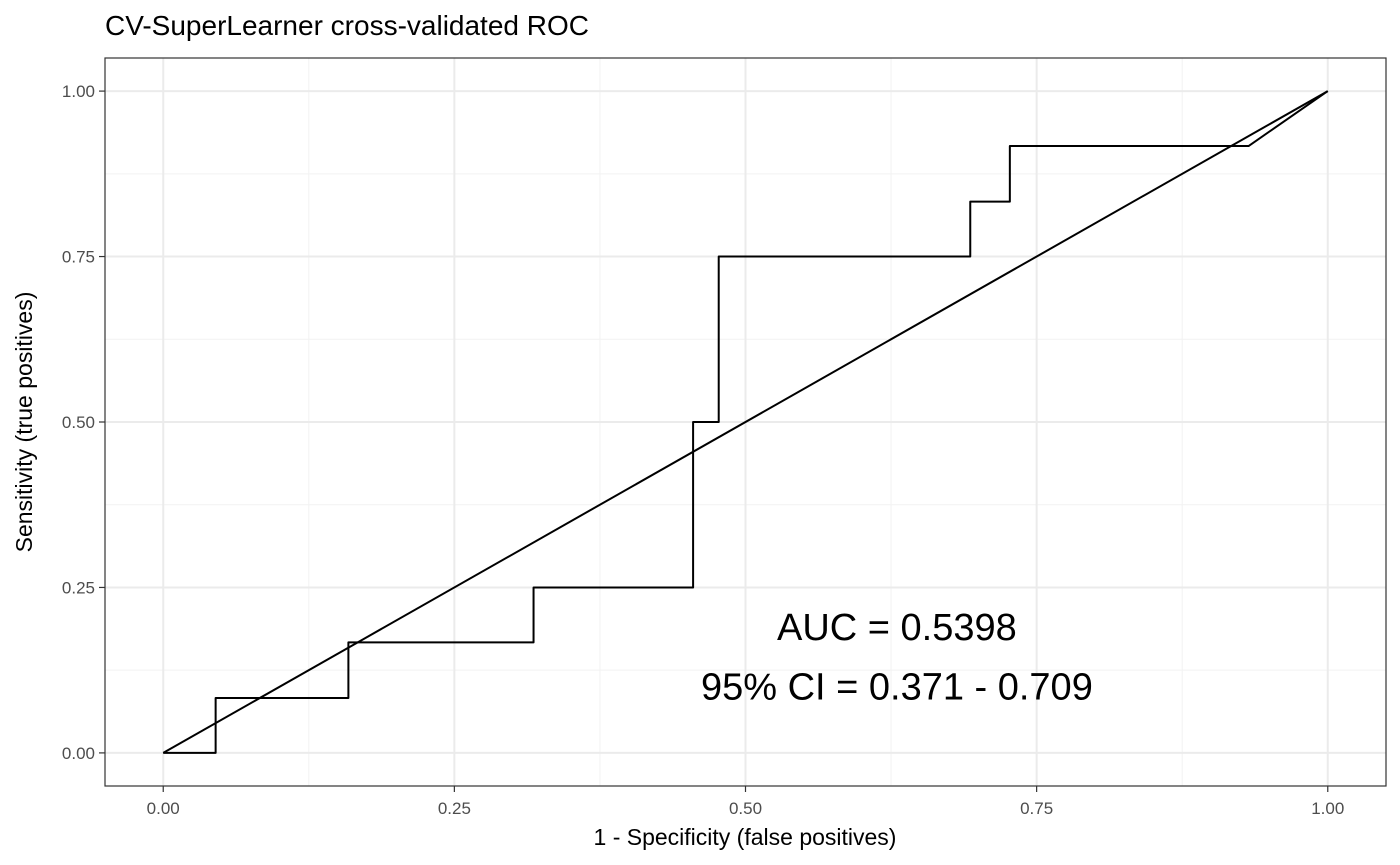 The height and width of the screenshot is (865, 1400). What do you see at coordinates (78, 91) in the screenshot?
I see `y-tick-label: 1.00` at bounding box center [78, 91].